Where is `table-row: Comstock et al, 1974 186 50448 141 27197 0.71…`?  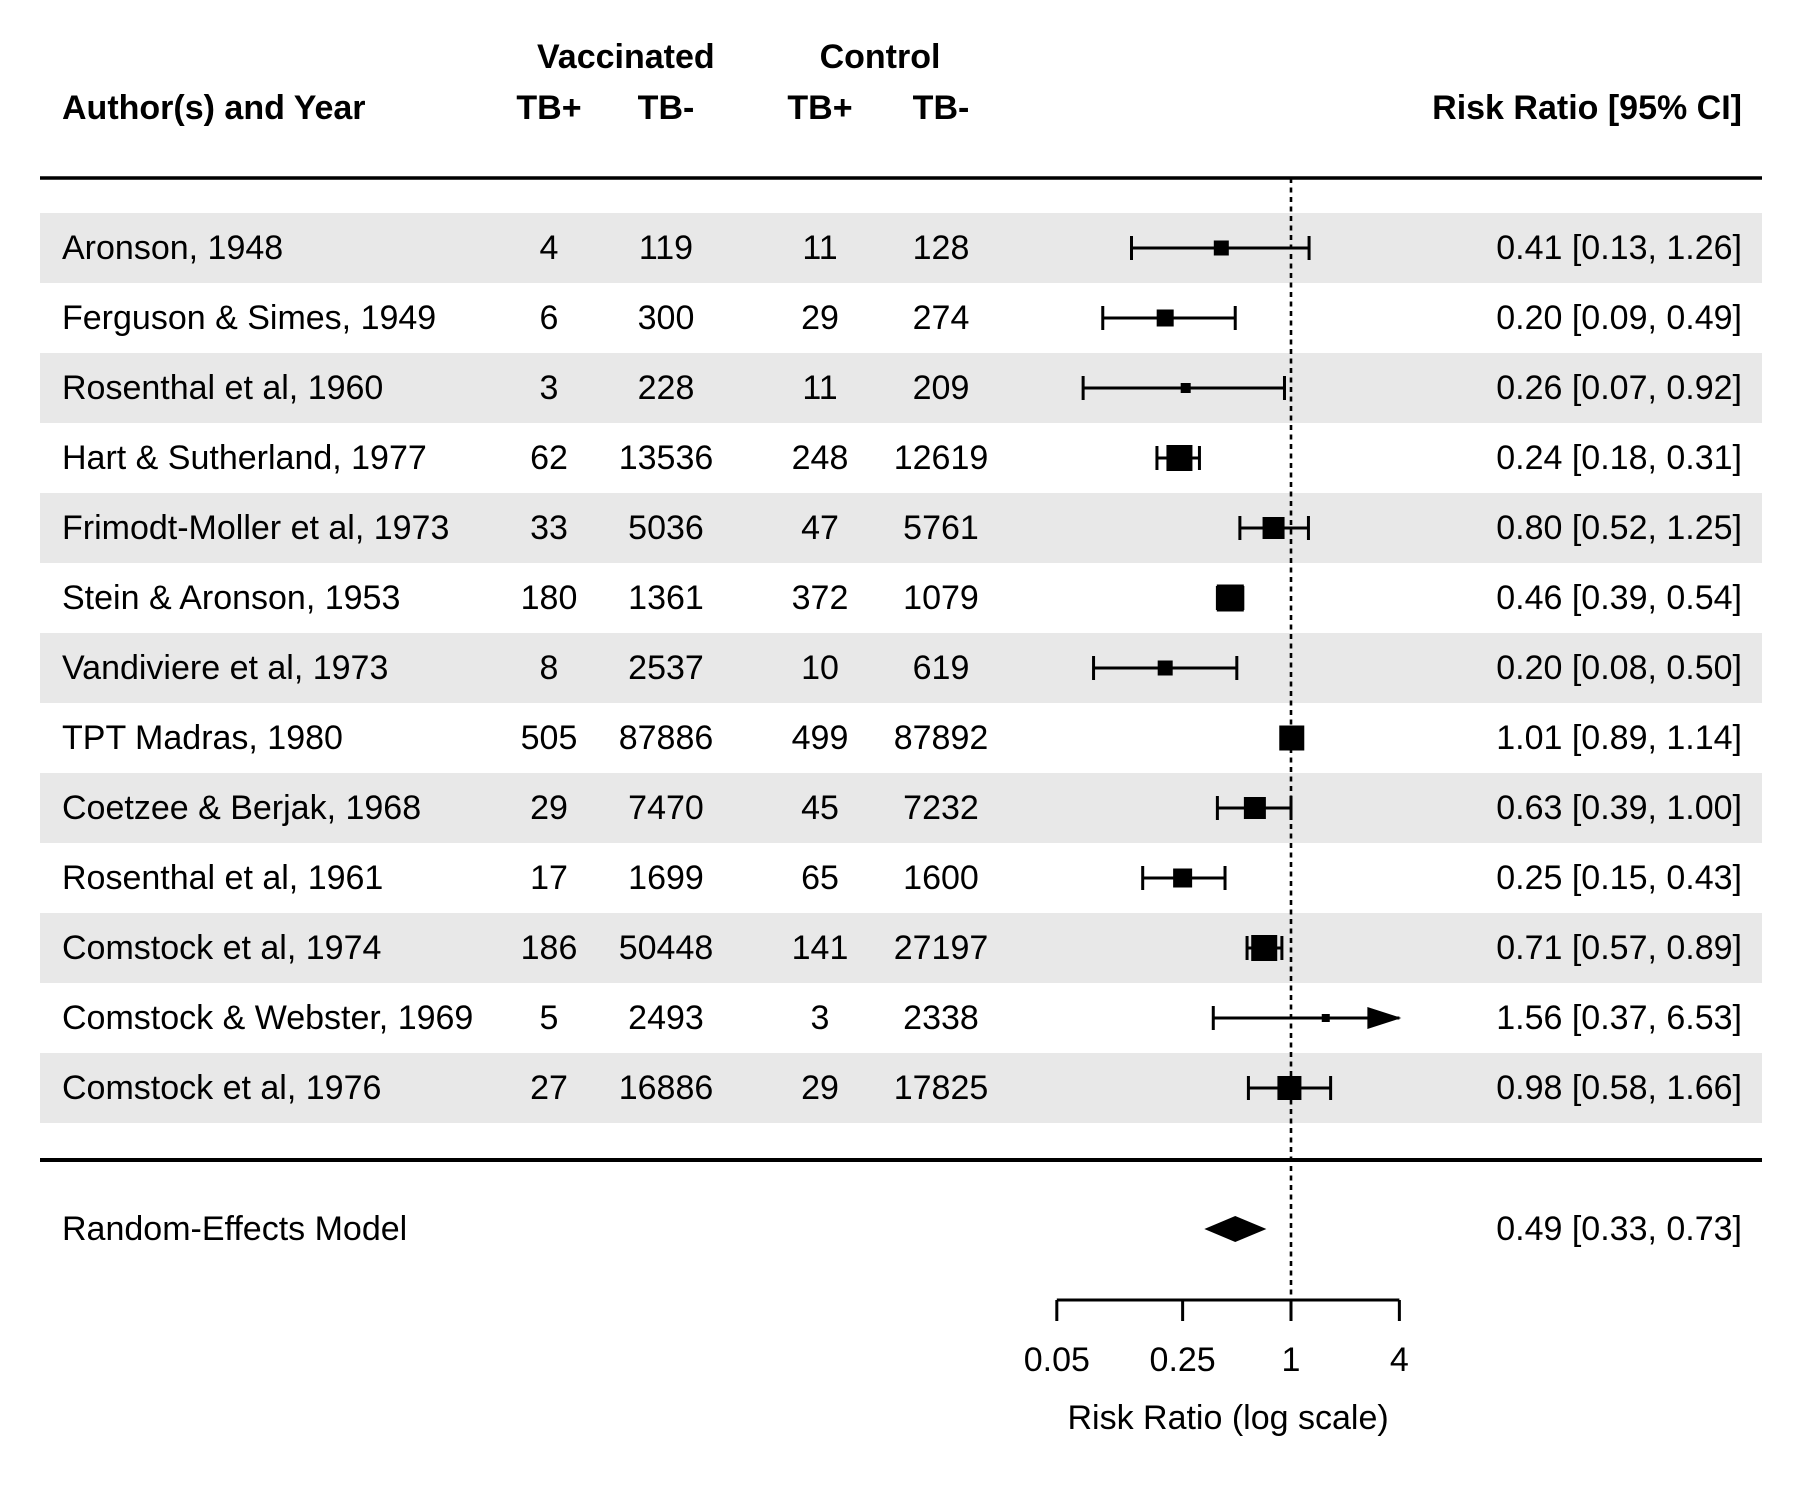 table-row: Comstock et al, 1974 186 50448 141 27197 0.71… is located at coordinates (900, 948).